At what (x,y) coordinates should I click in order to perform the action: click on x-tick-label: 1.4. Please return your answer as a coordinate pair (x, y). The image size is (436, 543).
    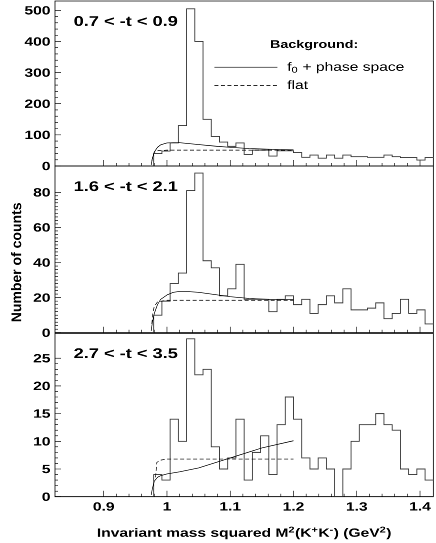
    Looking at the image, I should click on (420, 506).